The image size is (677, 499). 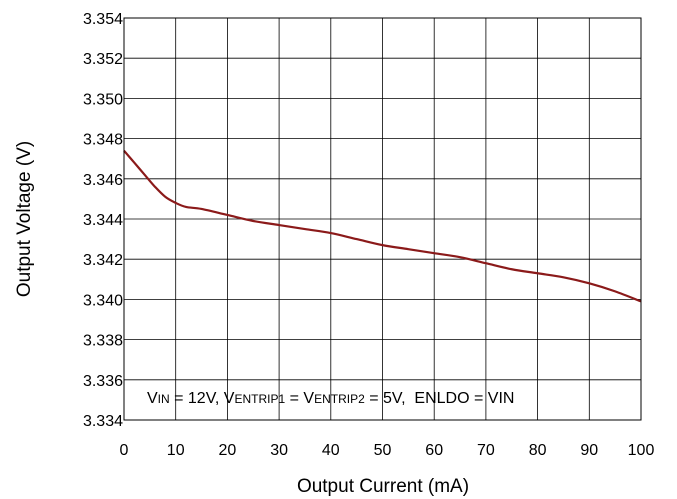 What do you see at coordinates (103, 180) in the screenshot?
I see `y-tick-label: 3.346` at bounding box center [103, 180].